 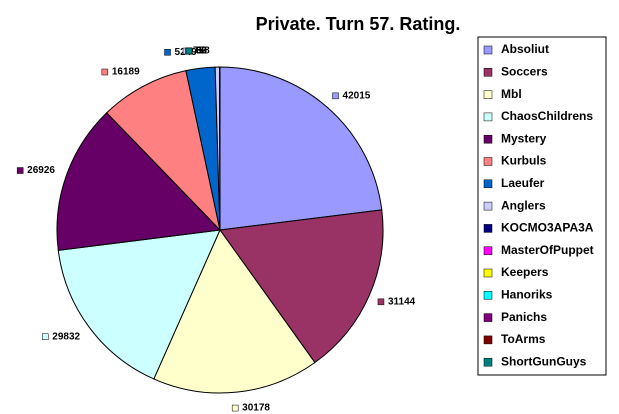 I want to click on legend-label: Keepers, so click(x=525, y=272).